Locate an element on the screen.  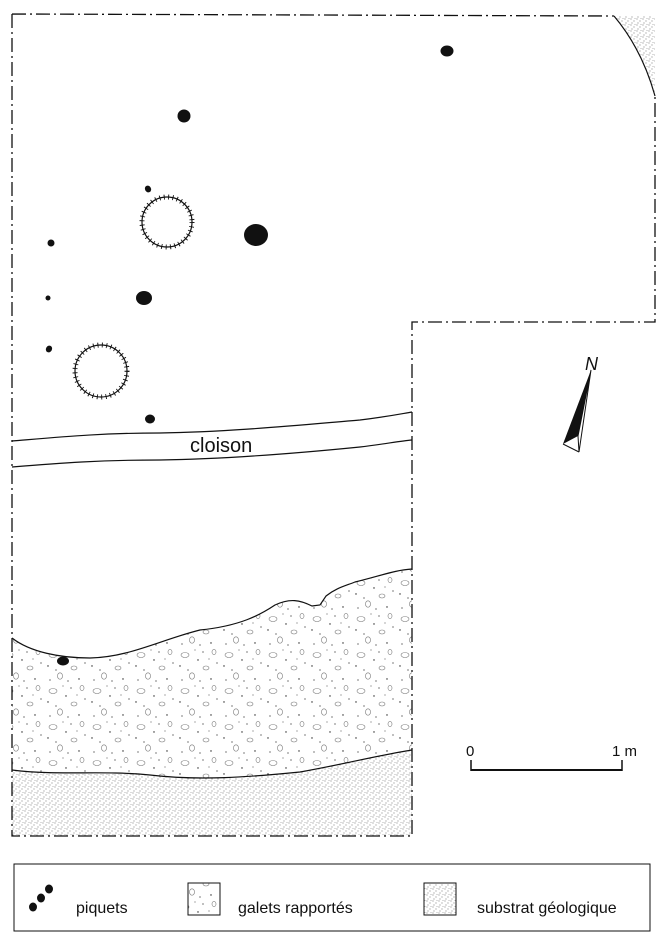
pit-lower is located at coordinates (101, 371).